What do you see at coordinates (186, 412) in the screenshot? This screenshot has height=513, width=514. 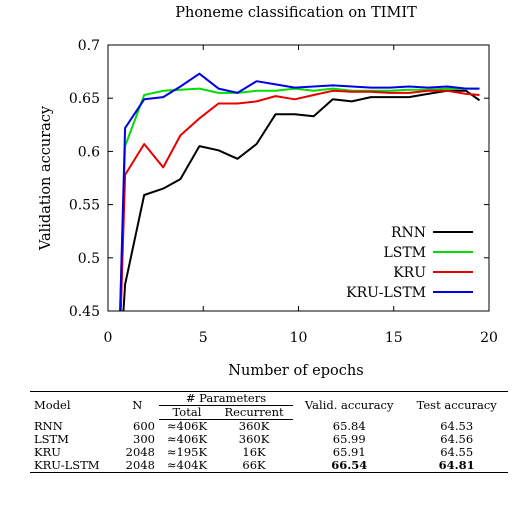 I see `col-header-total: Total` at bounding box center [186, 412].